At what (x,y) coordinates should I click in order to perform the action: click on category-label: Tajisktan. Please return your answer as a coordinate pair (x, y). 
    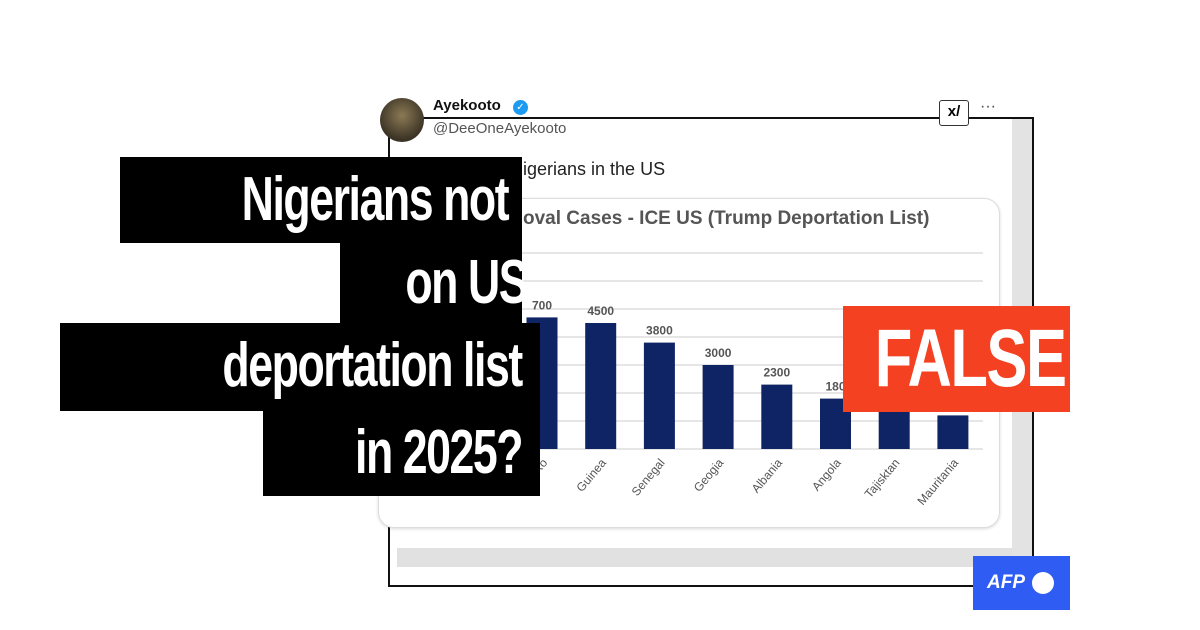
    Looking at the image, I should click on (882, 478).